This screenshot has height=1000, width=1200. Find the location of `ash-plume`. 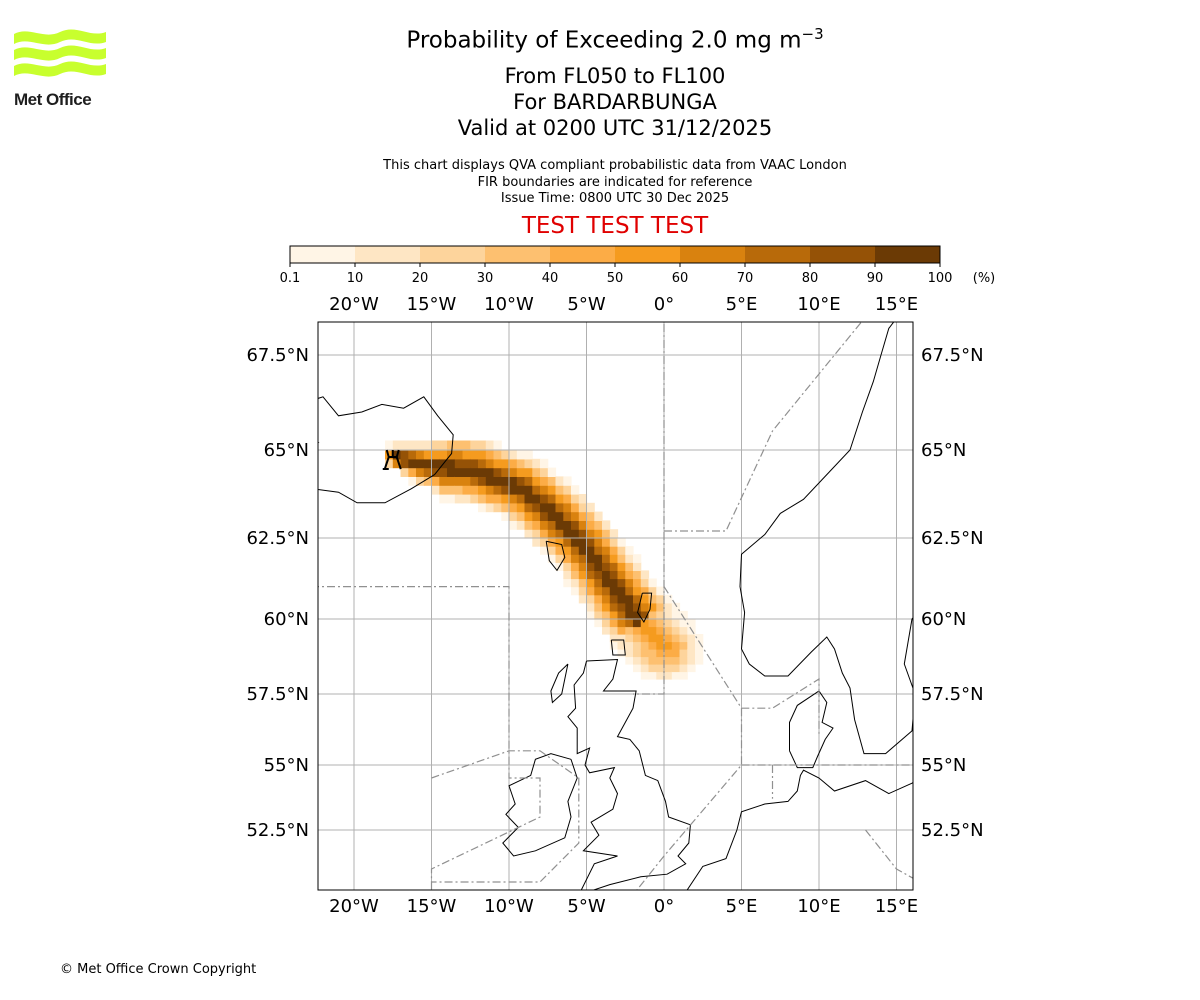

ash-plume is located at coordinates (544, 560).